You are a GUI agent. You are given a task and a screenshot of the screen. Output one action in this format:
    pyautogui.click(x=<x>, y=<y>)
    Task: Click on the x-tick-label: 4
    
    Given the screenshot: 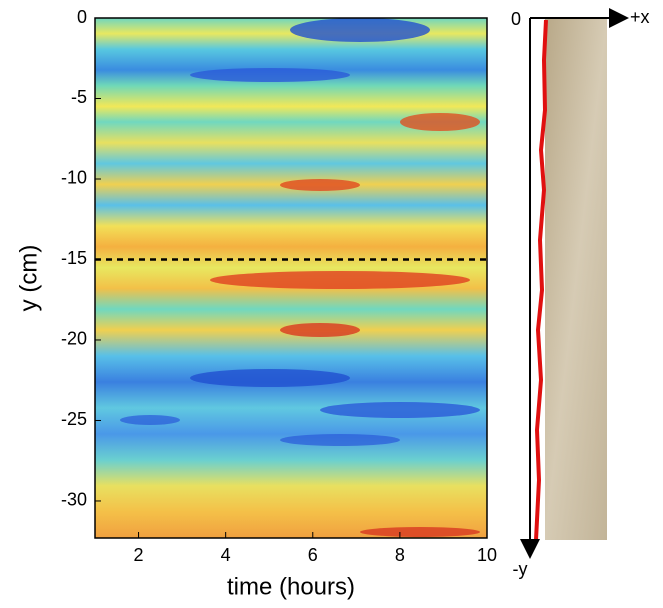 What is the action you would take?
    pyautogui.click(x=226, y=555)
    